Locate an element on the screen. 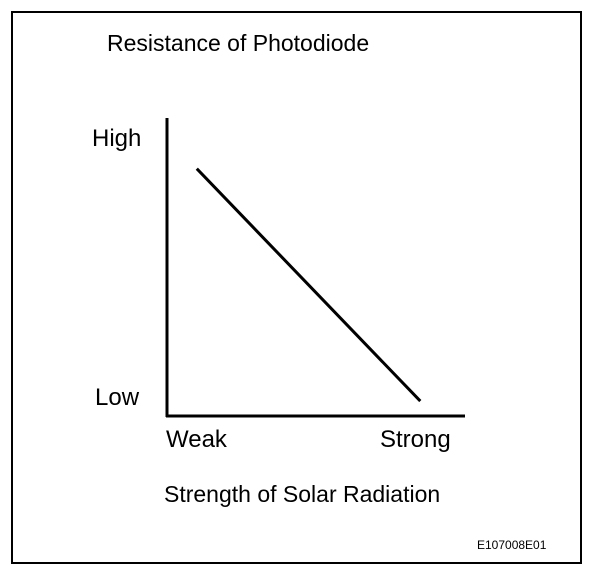 Image resolution: width=608 pixels, height=572 pixels. chart-title: Resistance of Photodiode is located at coordinates (238, 43).